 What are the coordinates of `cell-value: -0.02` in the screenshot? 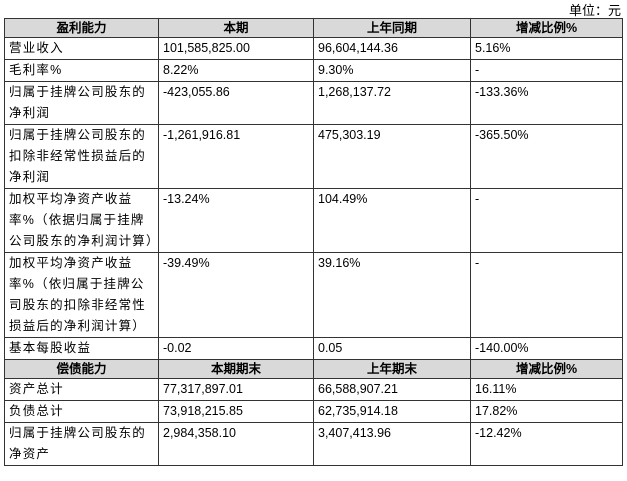 It's located at (236, 348).